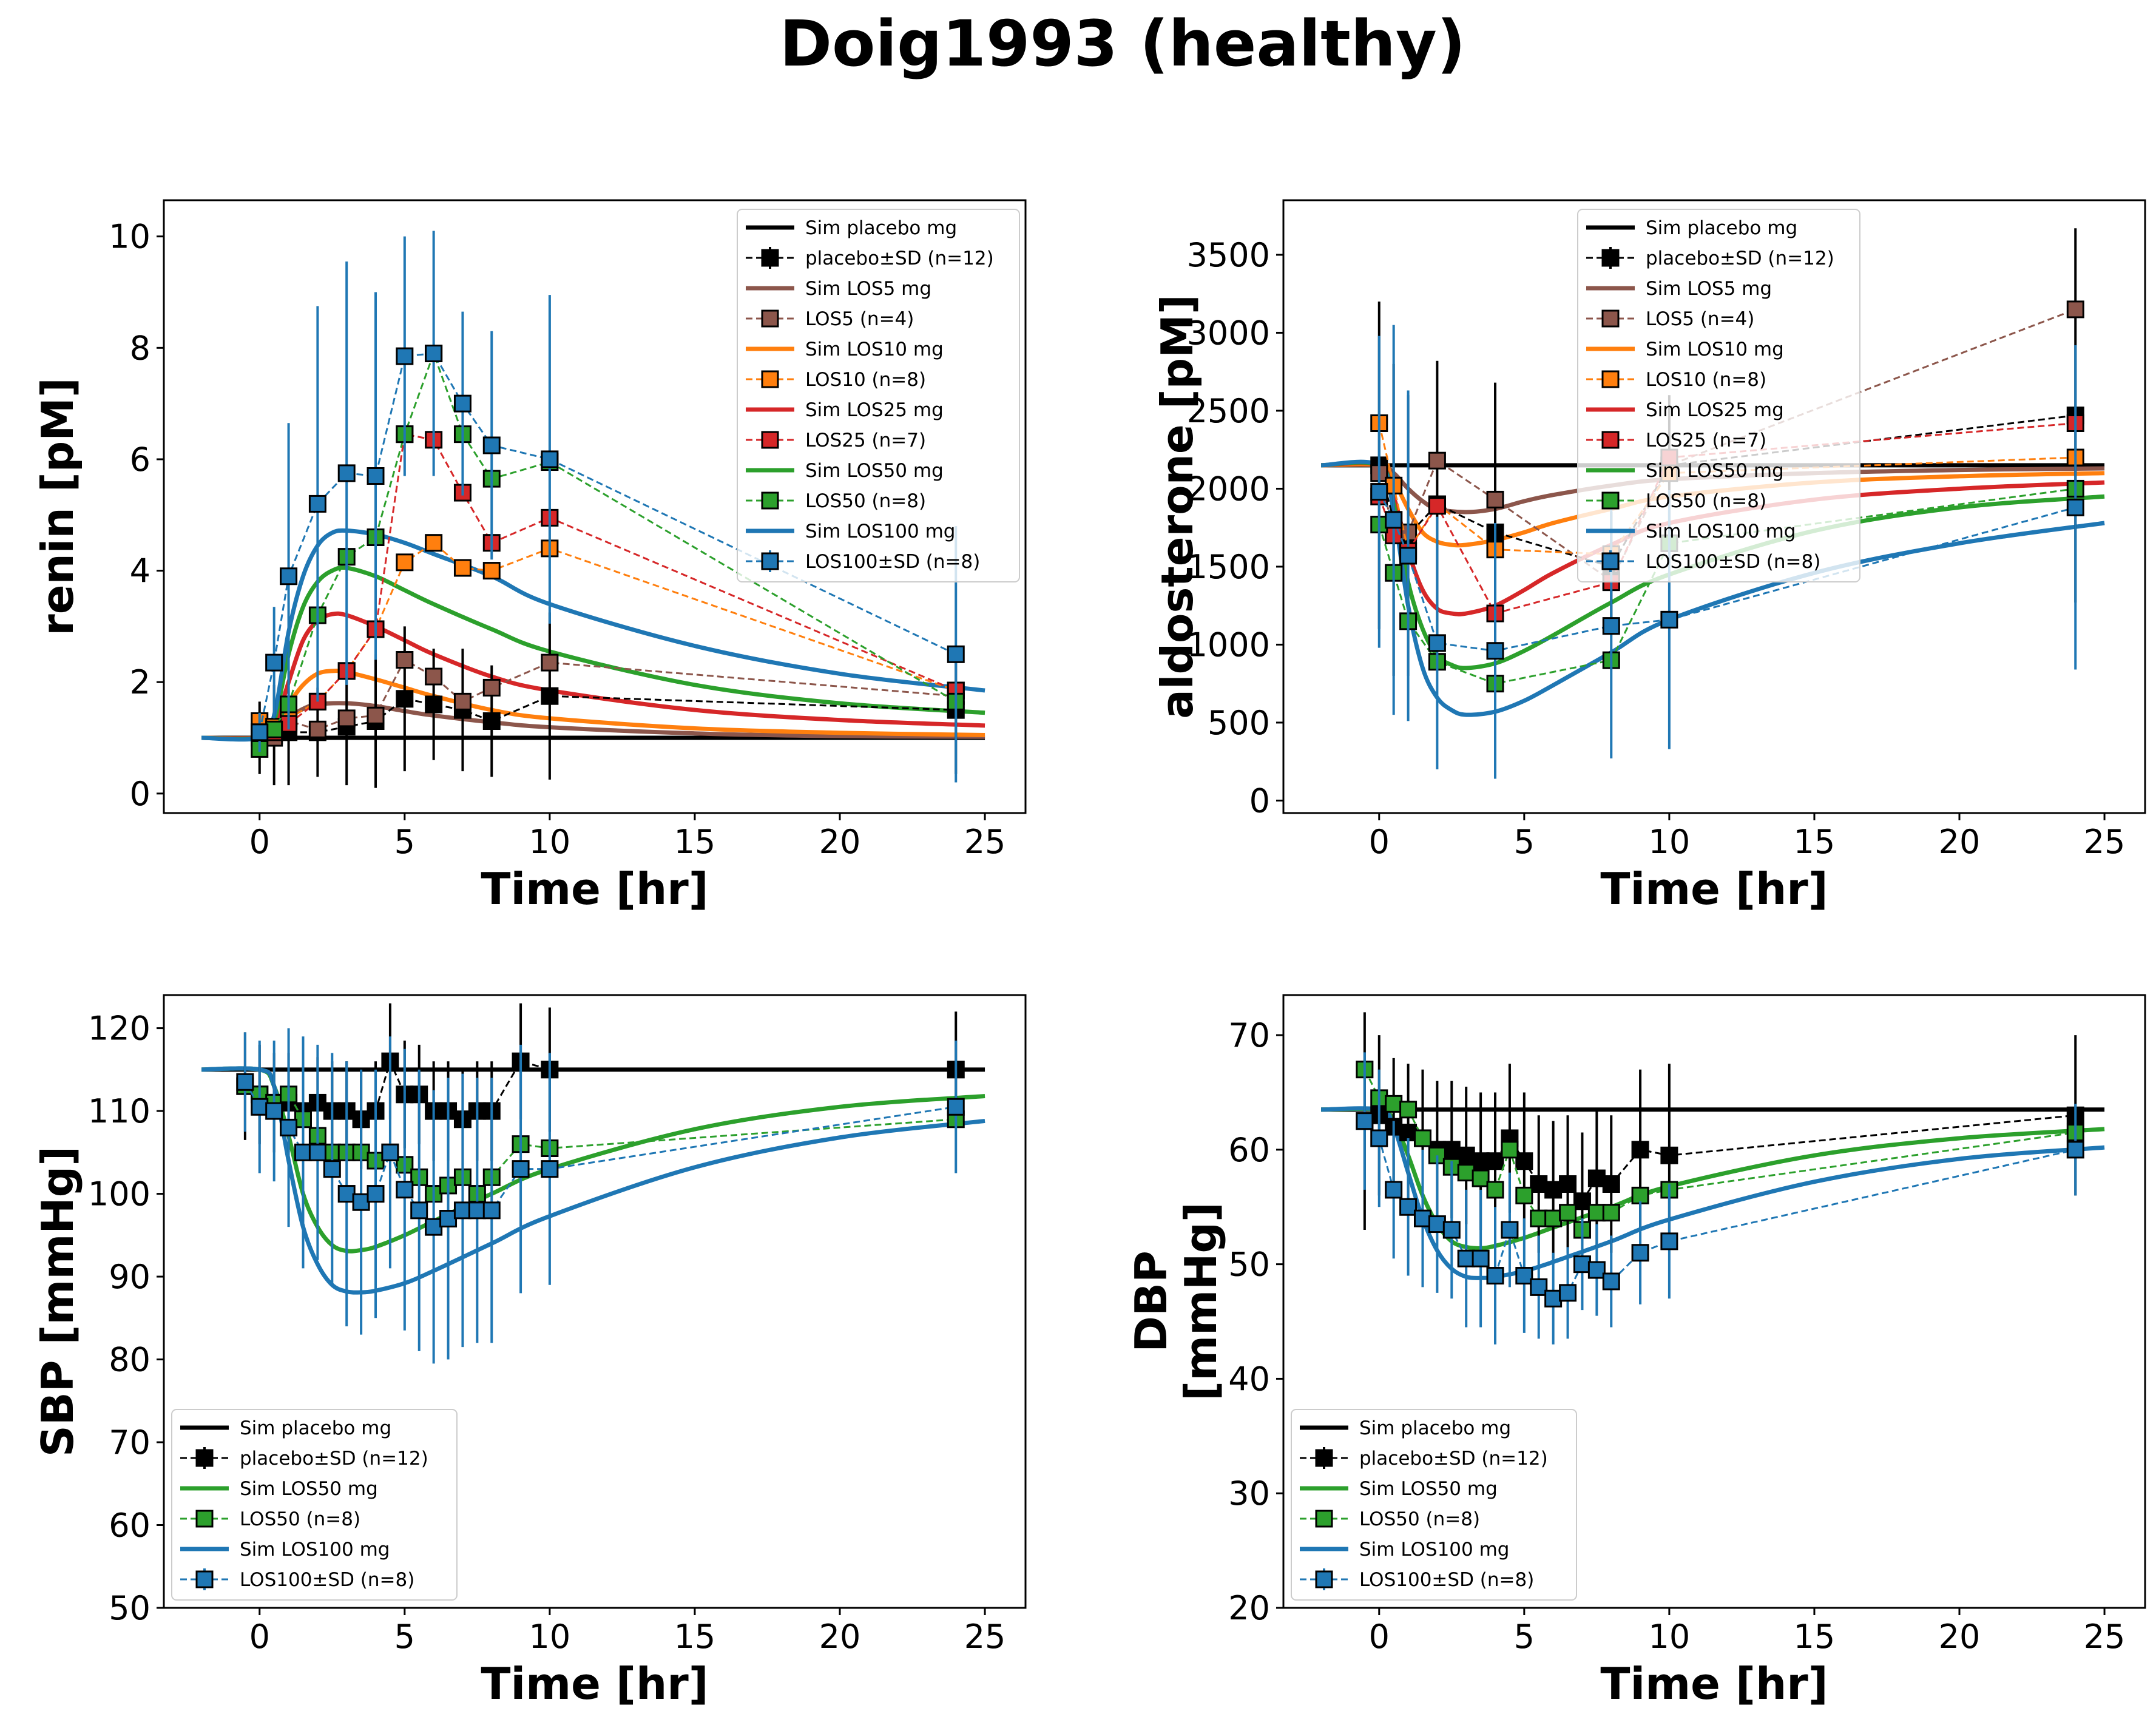 This screenshot has height=1728, width=2156. What do you see at coordinates (770, 501) in the screenshot?
I see `legend-marker-los50` at bounding box center [770, 501].